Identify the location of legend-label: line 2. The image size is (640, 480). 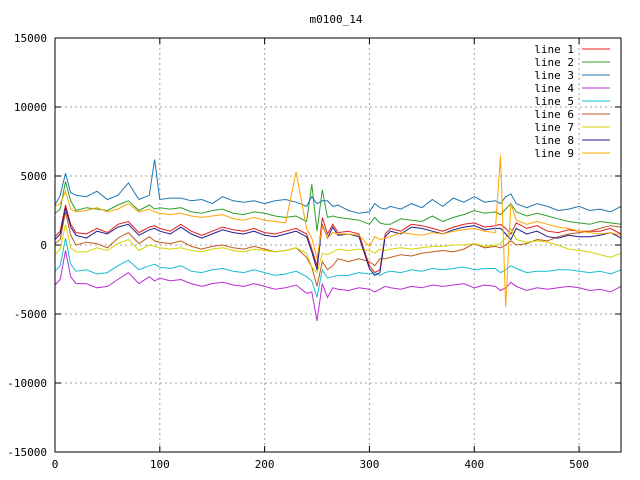
(554, 62).